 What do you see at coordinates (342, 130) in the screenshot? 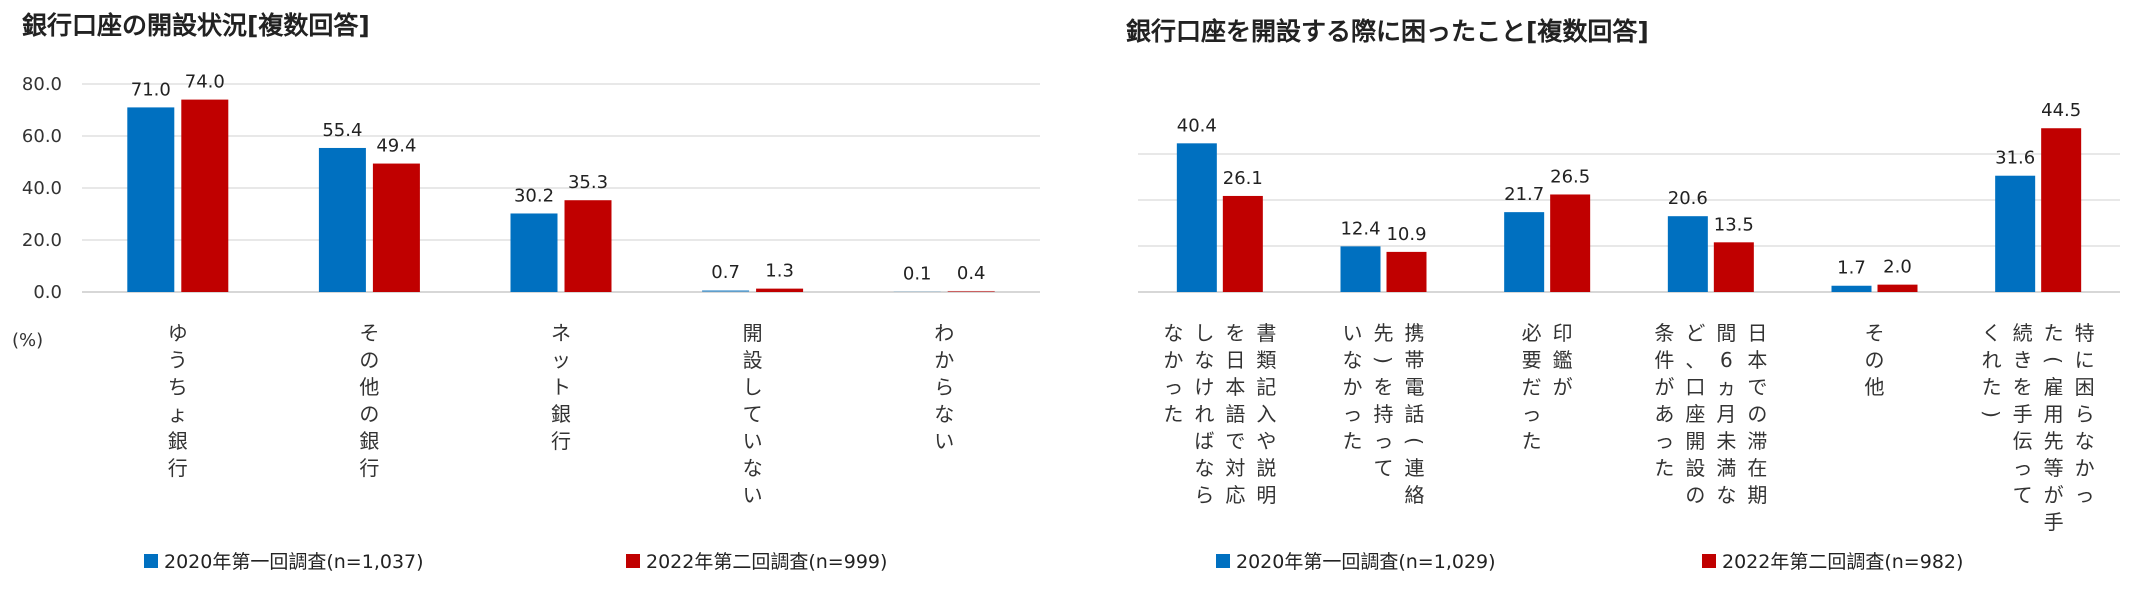
I see `data-label: 55.4` at bounding box center [342, 130].